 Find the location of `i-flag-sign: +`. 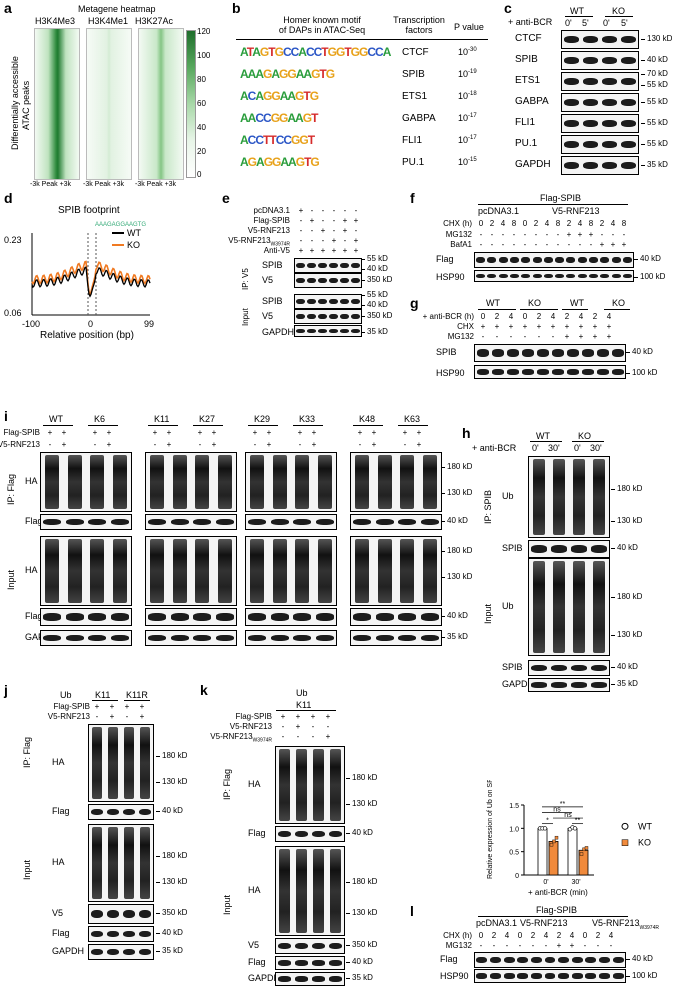

i-flag-sign: + is located at coordinates (214, 432).